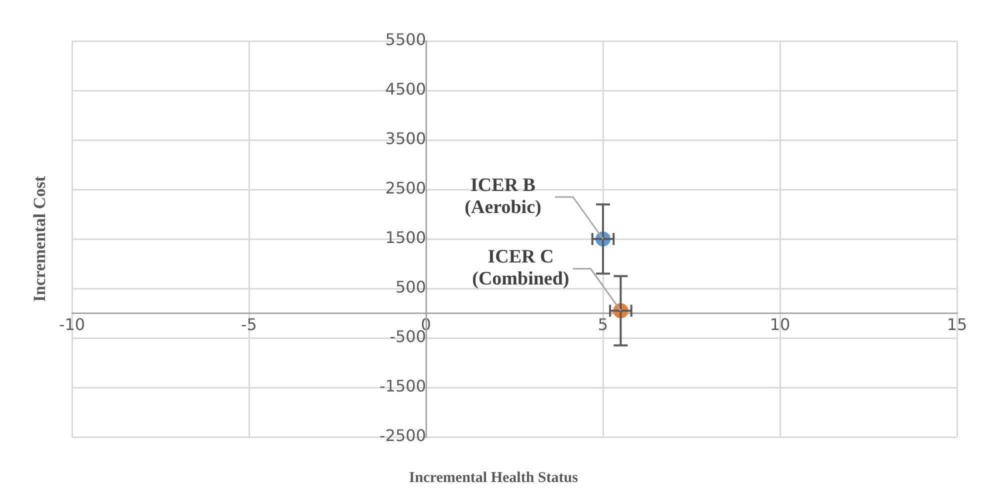 The image size is (987, 495). Describe the element at coordinates (410, 287) in the screenshot. I see `y-tick-label: 500` at that location.